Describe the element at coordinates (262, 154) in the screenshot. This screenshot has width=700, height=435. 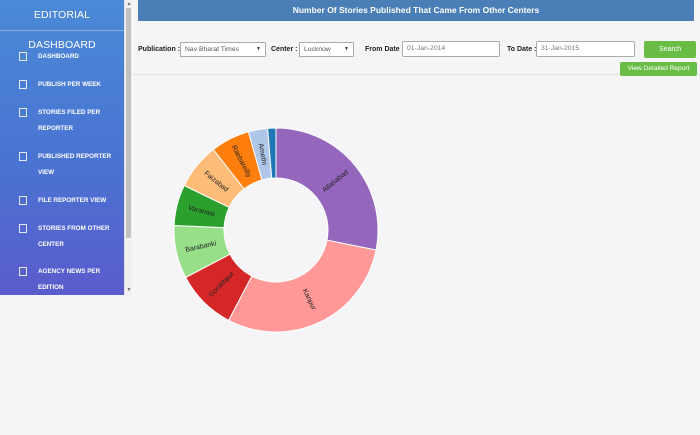
I see `slice-label-amethi: Amethi` at that location.